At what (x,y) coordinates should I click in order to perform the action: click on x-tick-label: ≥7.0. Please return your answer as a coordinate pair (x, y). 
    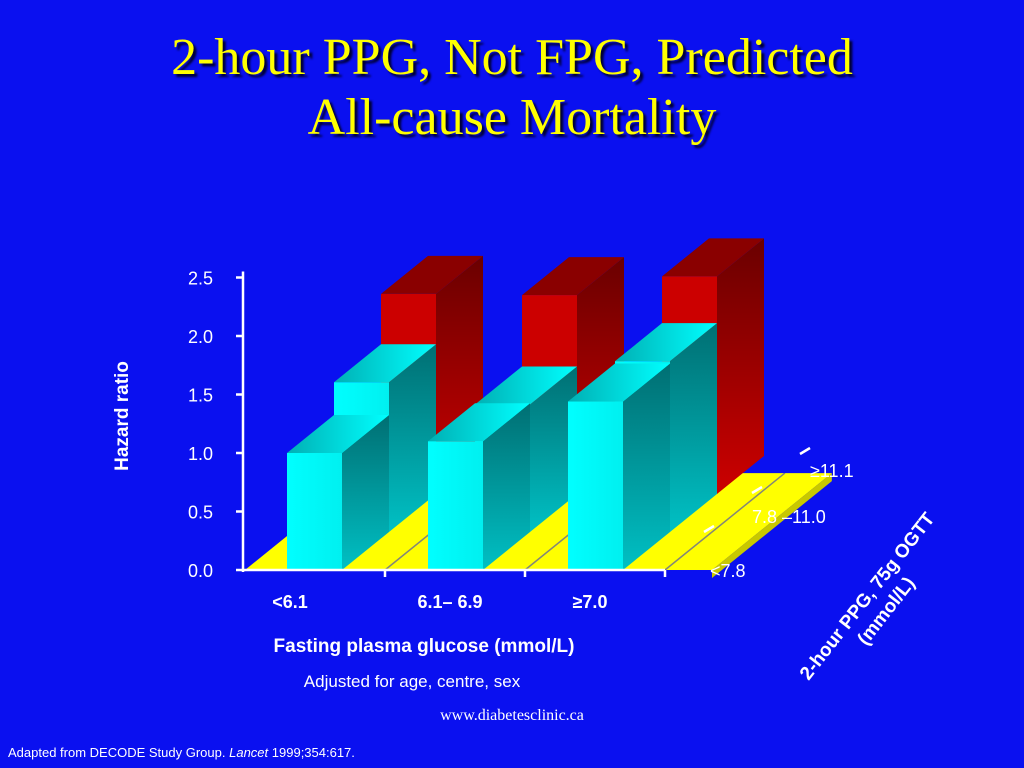
    Looking at the image, I should click on (590, 602).